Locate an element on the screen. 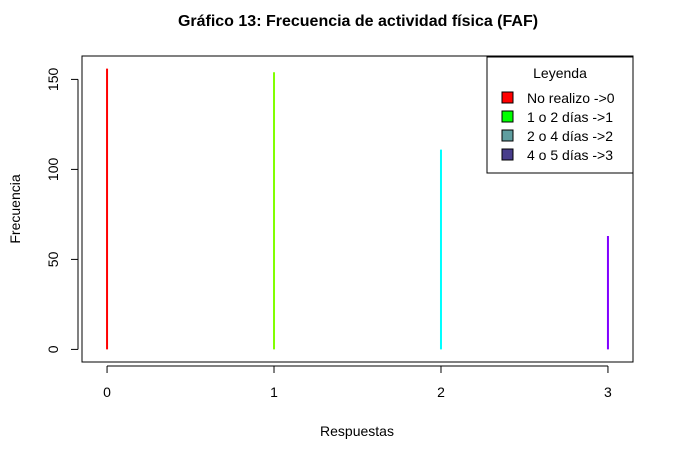 Image resolution: width=676 pixels, height=452 pixels. x-tick-label: 2 is located at coordinates (441, 392).